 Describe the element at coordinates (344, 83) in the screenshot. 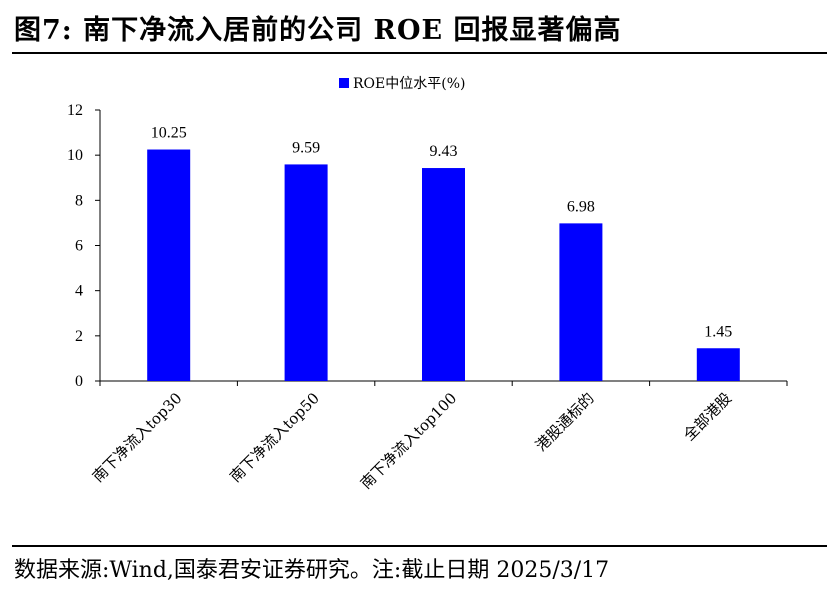

I see `legend-swatch` at that location.